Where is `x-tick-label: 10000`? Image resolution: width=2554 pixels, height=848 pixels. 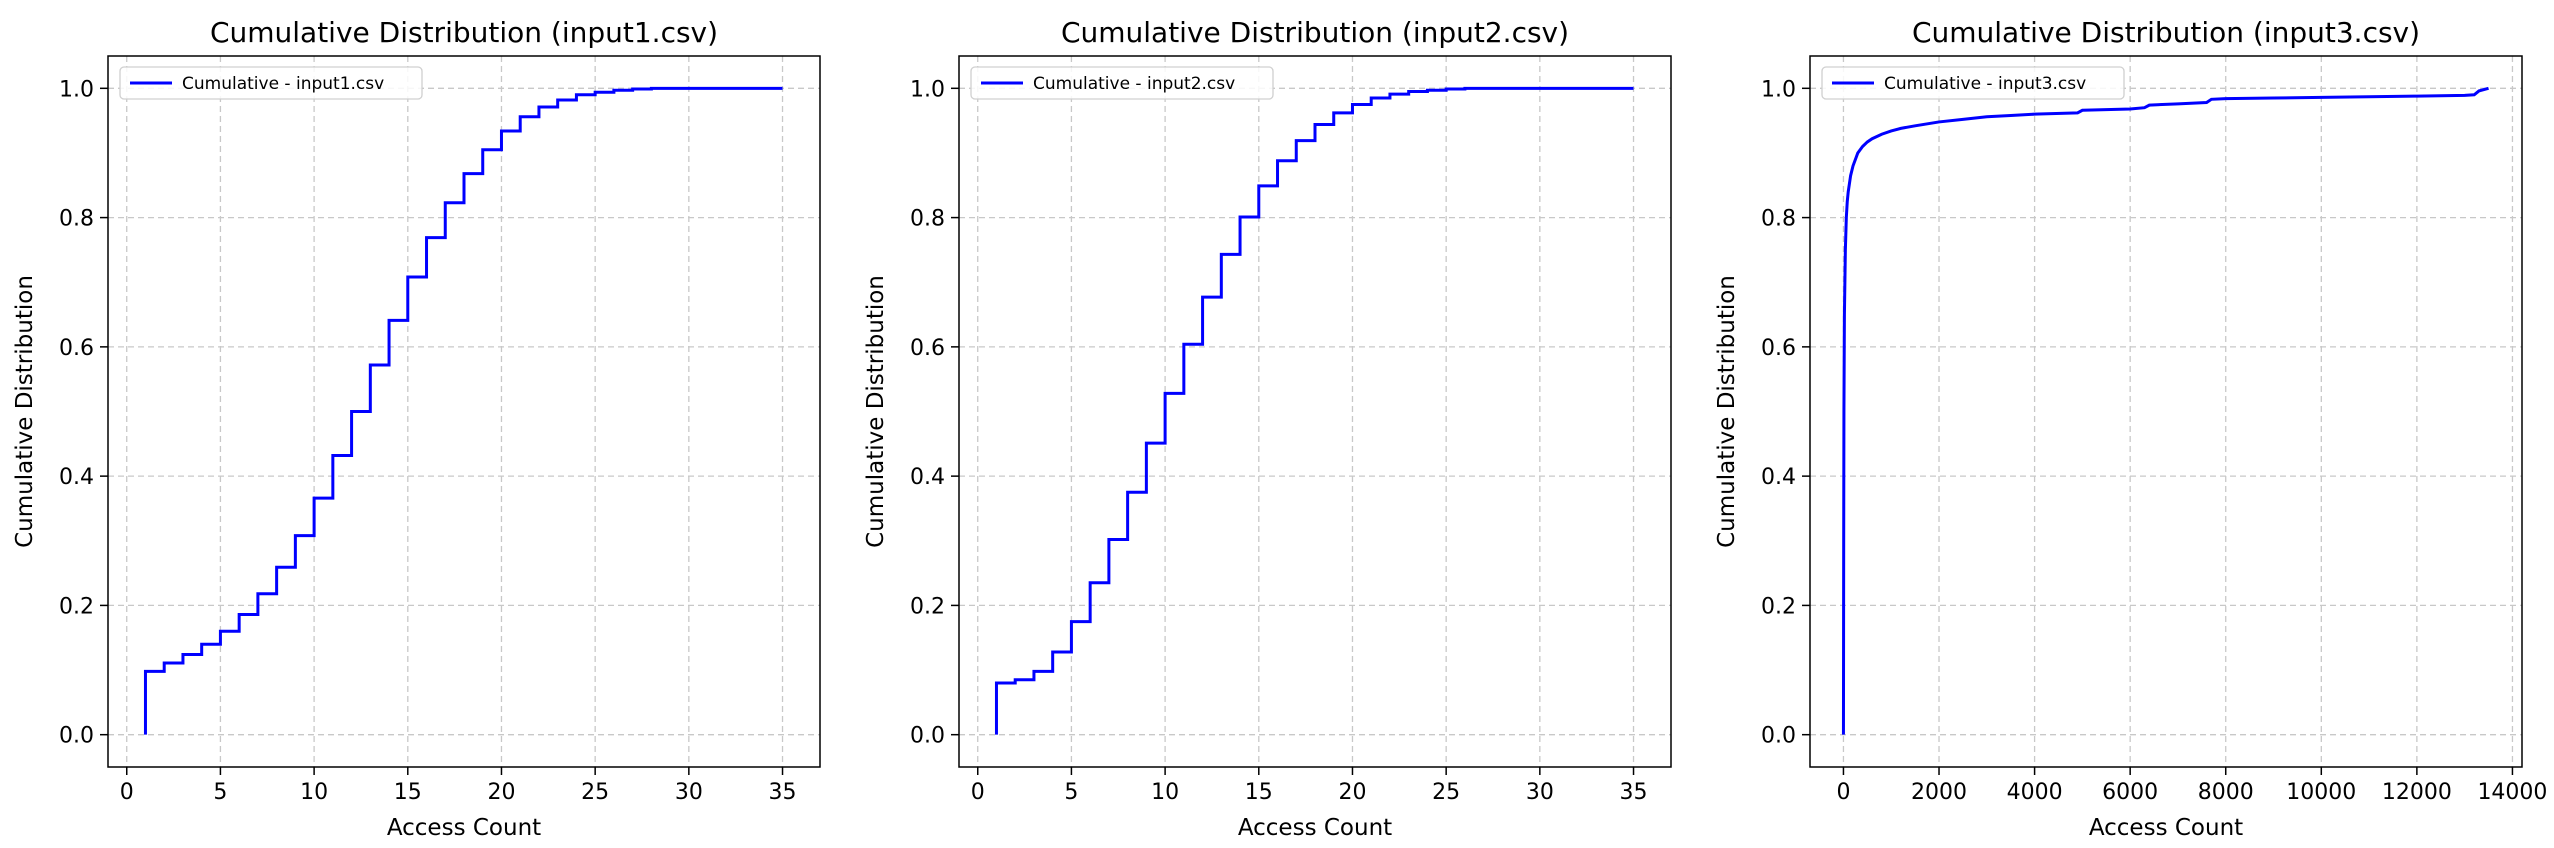
x-tick-label: 10000 is located at coordinates (2321, 792).